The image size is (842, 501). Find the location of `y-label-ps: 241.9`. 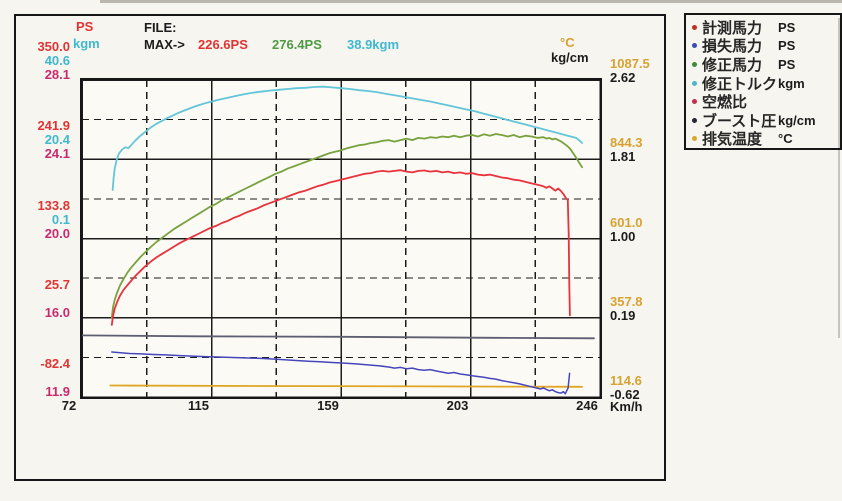

y-label-ps: 241.9 is located at coordinates (53, 126).